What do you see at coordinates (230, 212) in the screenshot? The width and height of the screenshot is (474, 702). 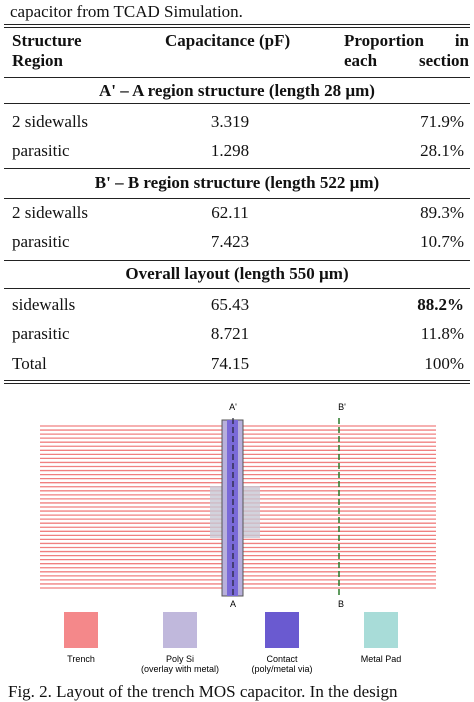 I see `capacitance: 62.11` at bounding box center [230, 212].